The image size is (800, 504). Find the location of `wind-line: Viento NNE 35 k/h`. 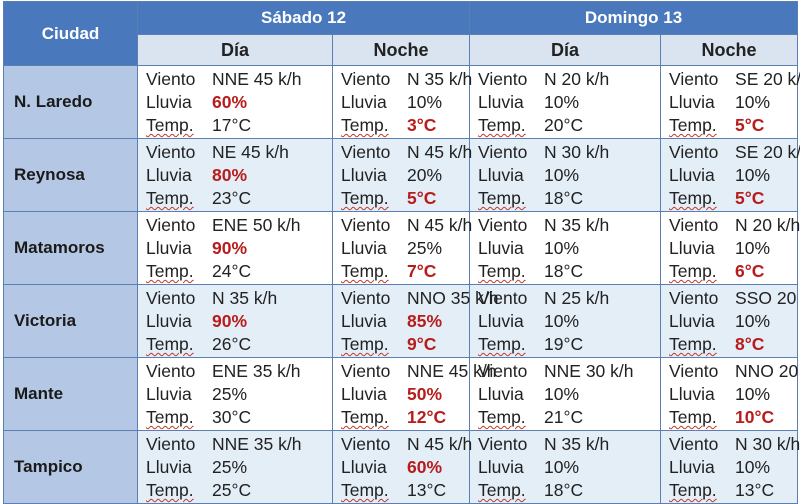

wind-line: Viento NNE 35 k/h is located at coordinates (239, 444).